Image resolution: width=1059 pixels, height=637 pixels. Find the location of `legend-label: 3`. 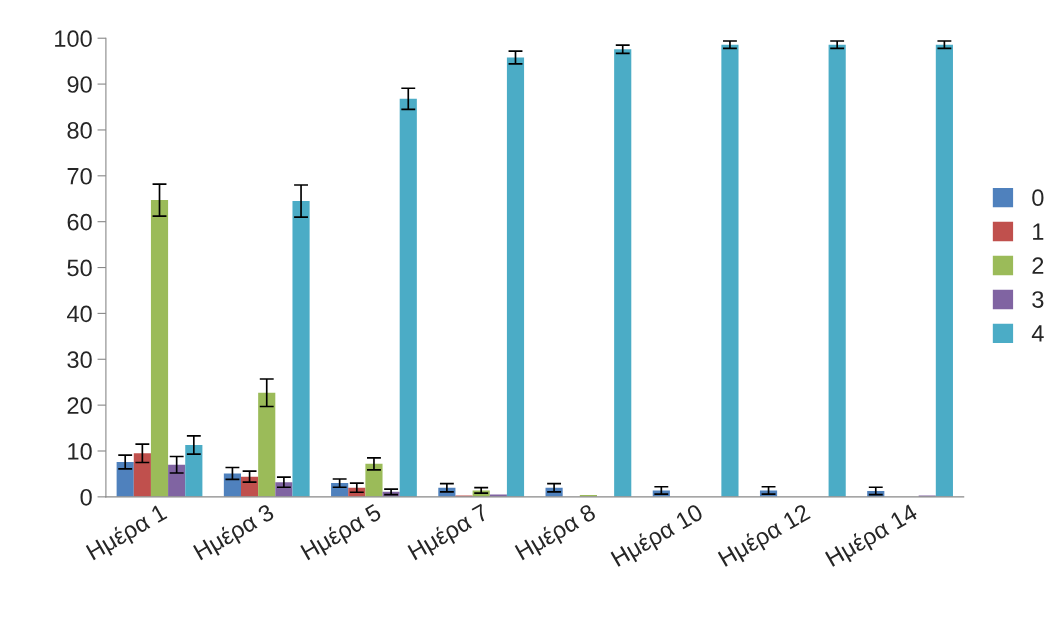

legend-label: 3 is located at coordinates (1038, 299).